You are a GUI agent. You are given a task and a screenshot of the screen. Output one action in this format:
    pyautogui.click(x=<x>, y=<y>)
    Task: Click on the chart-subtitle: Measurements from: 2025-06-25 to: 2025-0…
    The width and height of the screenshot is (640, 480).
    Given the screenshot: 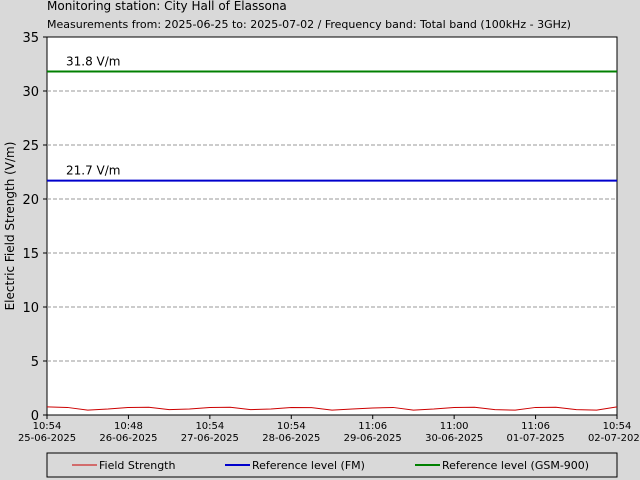 What is the action you would take?
    pyautogui.click(x=309, y=24)
    